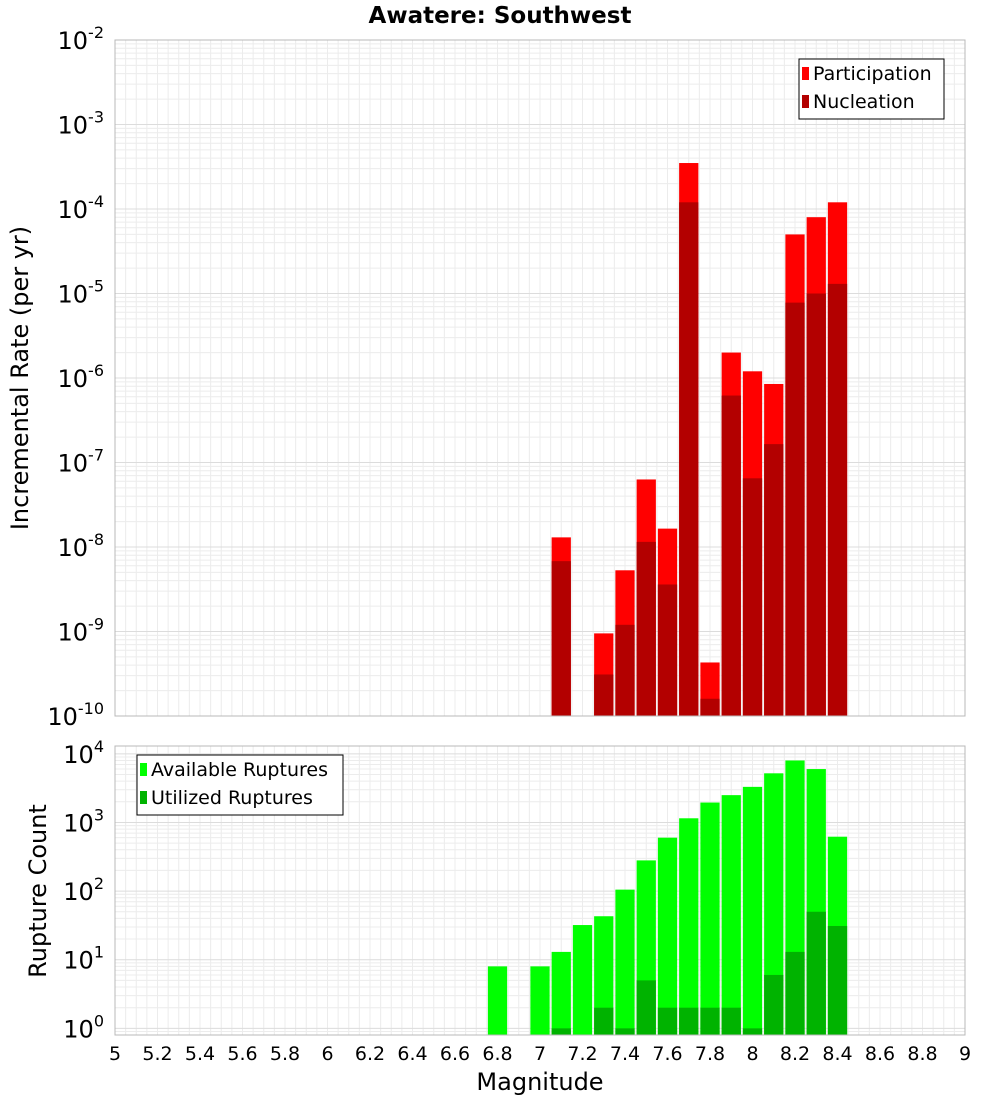 This screenshot has height=1100, width=1000. What do you see at coordinates (864, 102) in the screenshot?
I see `legend-label: Nucleation` at bounding box center [864, 102].